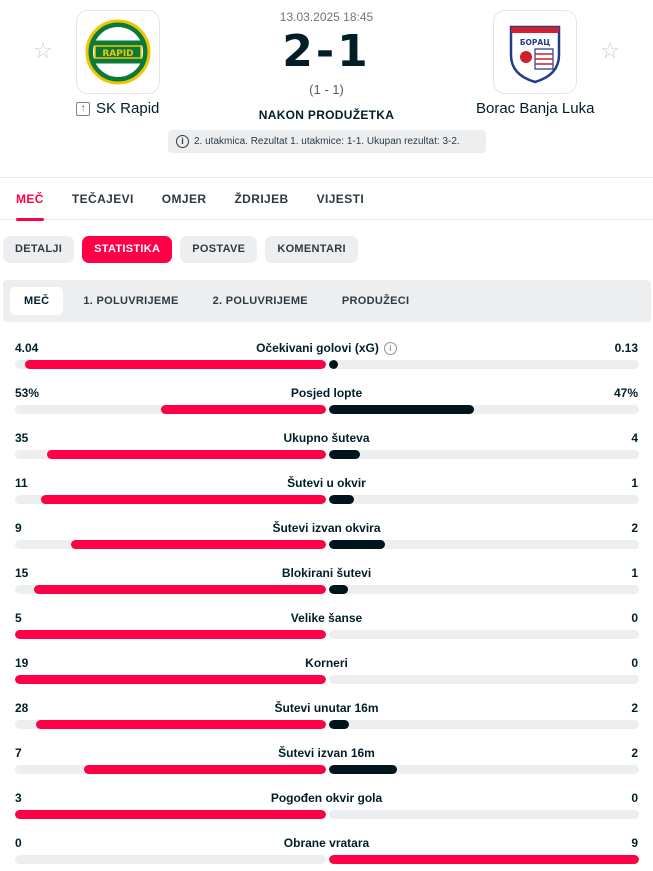 Image resolution: width=653 pixels, height=871 pixels. I want to click on tab-mec: MEČ, so click(30, 199).